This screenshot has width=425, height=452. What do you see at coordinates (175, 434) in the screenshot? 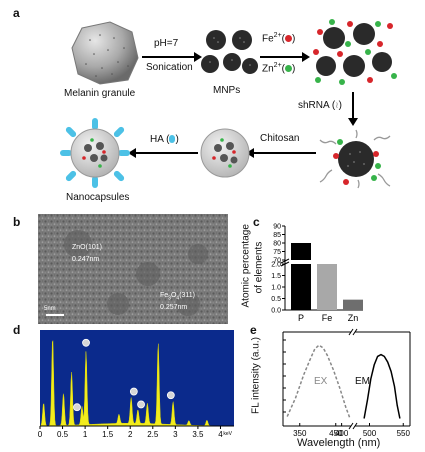
I see `eds-tick-label: 3` at bounding box center [175, 434].